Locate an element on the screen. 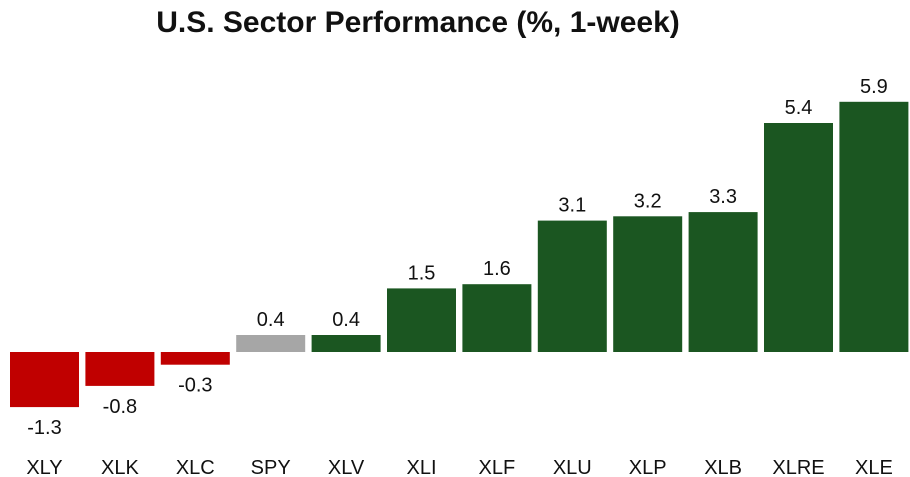 The height and width of the screenshot is (477, 910). bar-xlu is located at coordinates (572, 286).